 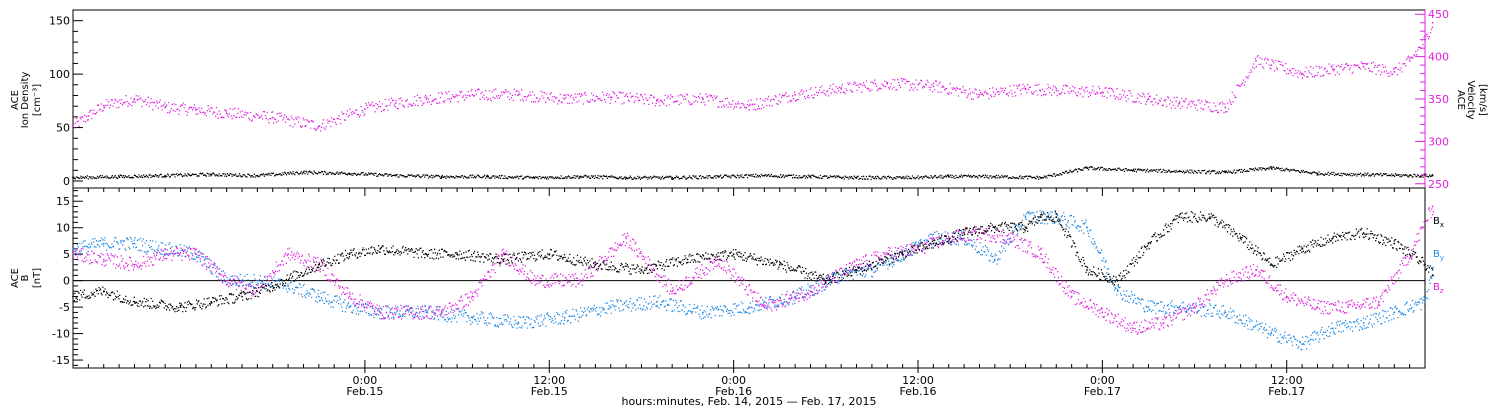 I want to click on legend-bx: Bx, so click(x=1438, y=222).